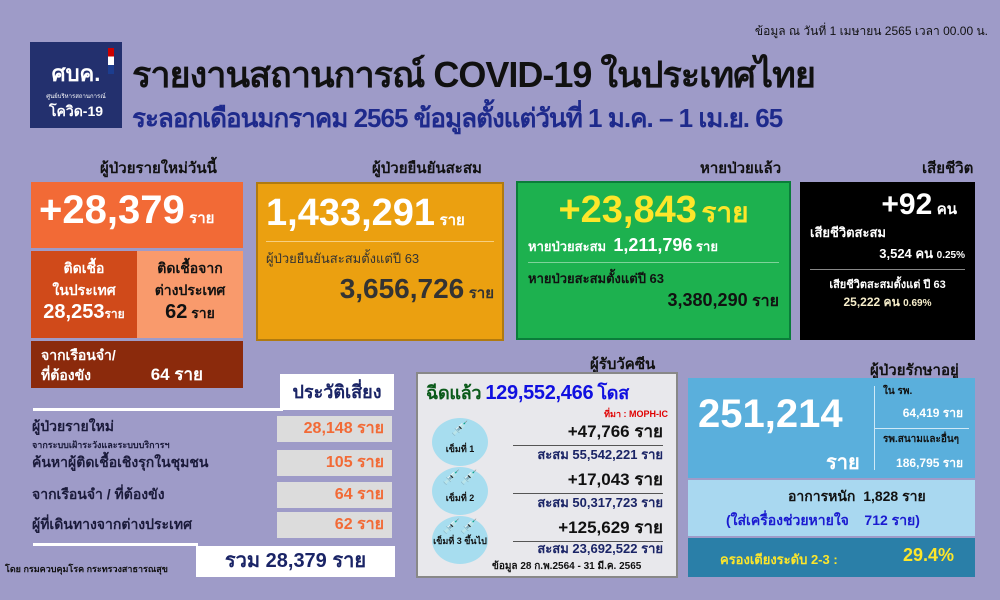 Image resolution: width=1000 pixels, height=600 pixels. Describe the element at coordinates (66, 375) in the screenshot. I see `label: ที่ต้องขัง` at that location.